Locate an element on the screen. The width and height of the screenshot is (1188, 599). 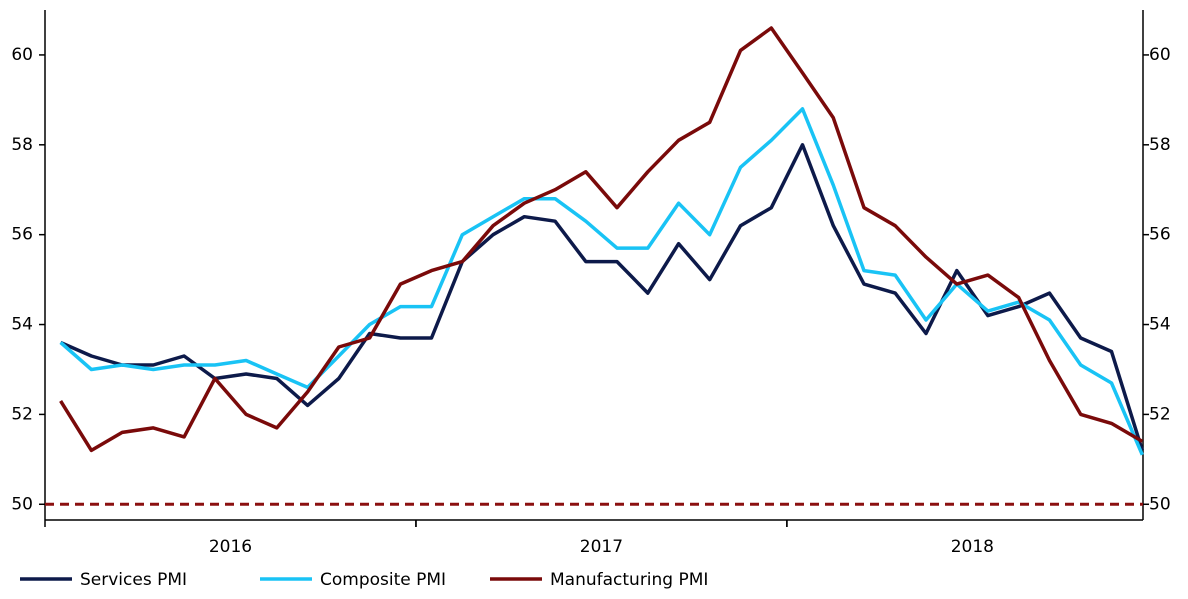
x-tick-label: 2016 is located at coordinates (230, 547).